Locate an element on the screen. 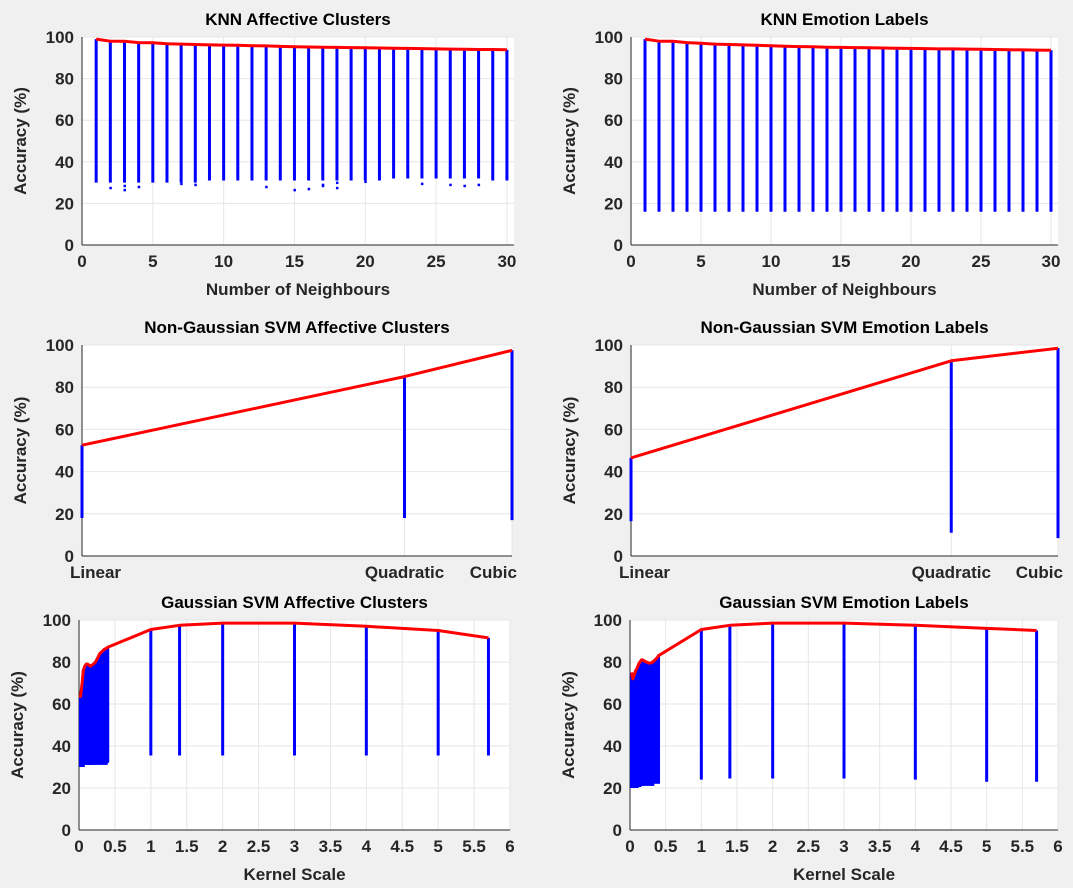 Image resolution: width=1073 pixels, height=888 pixels. chart-title: KNN Emotion Labels is located at coordinates (844, 19).